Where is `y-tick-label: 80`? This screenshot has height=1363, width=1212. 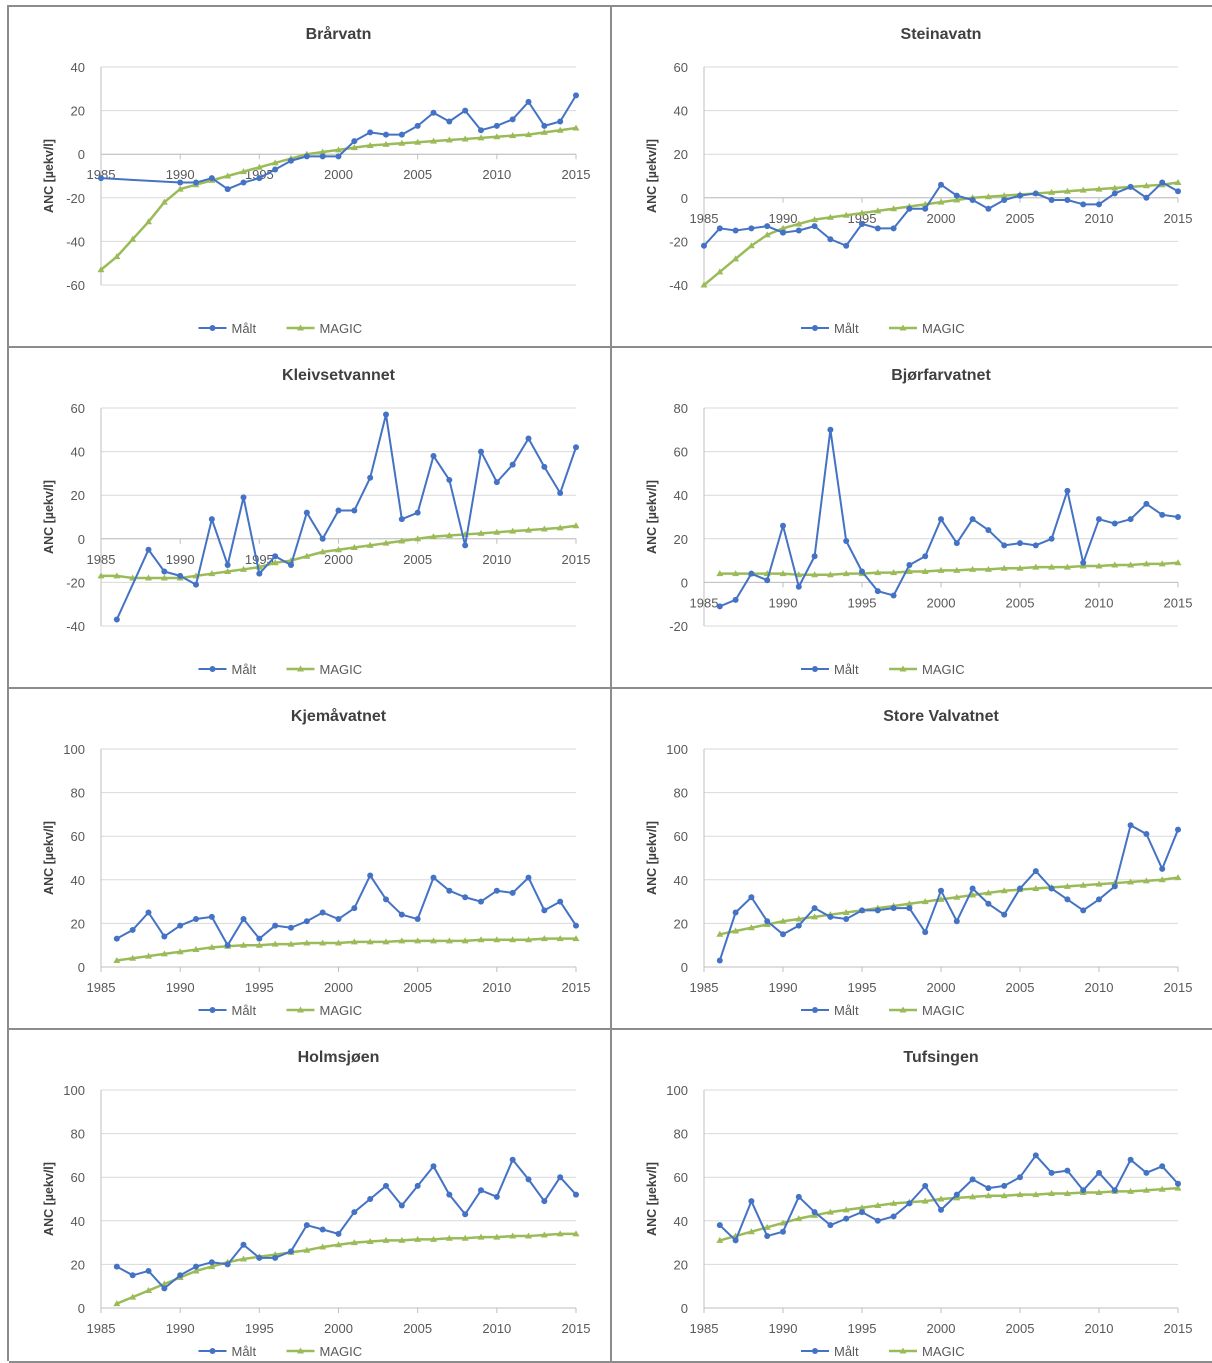
y-tick-label: 80 is located at coordinates (78, 793).